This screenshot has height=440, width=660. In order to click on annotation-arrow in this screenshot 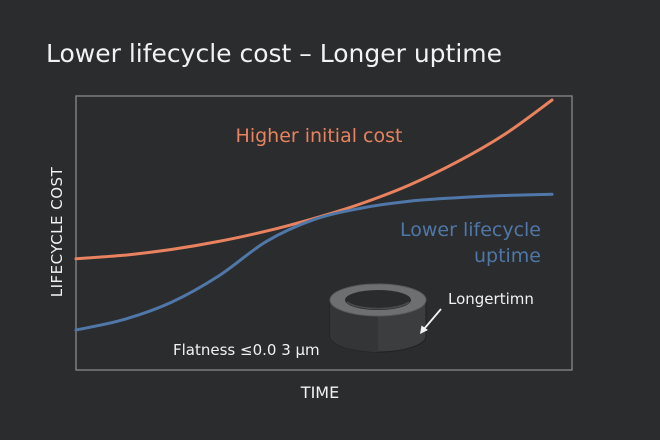, I will do `click(432, 319)`.